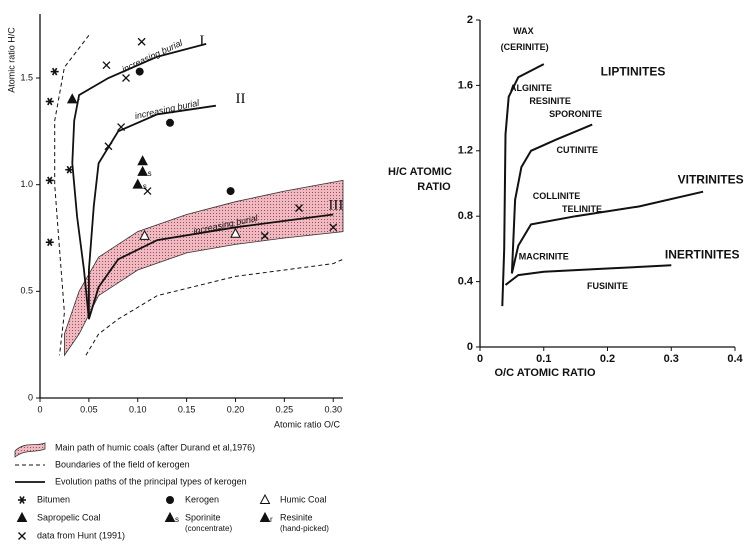 The height and width of the screenshot is (551, 750). I want to click on x-tick-label: 0.1, so click(543, 359).